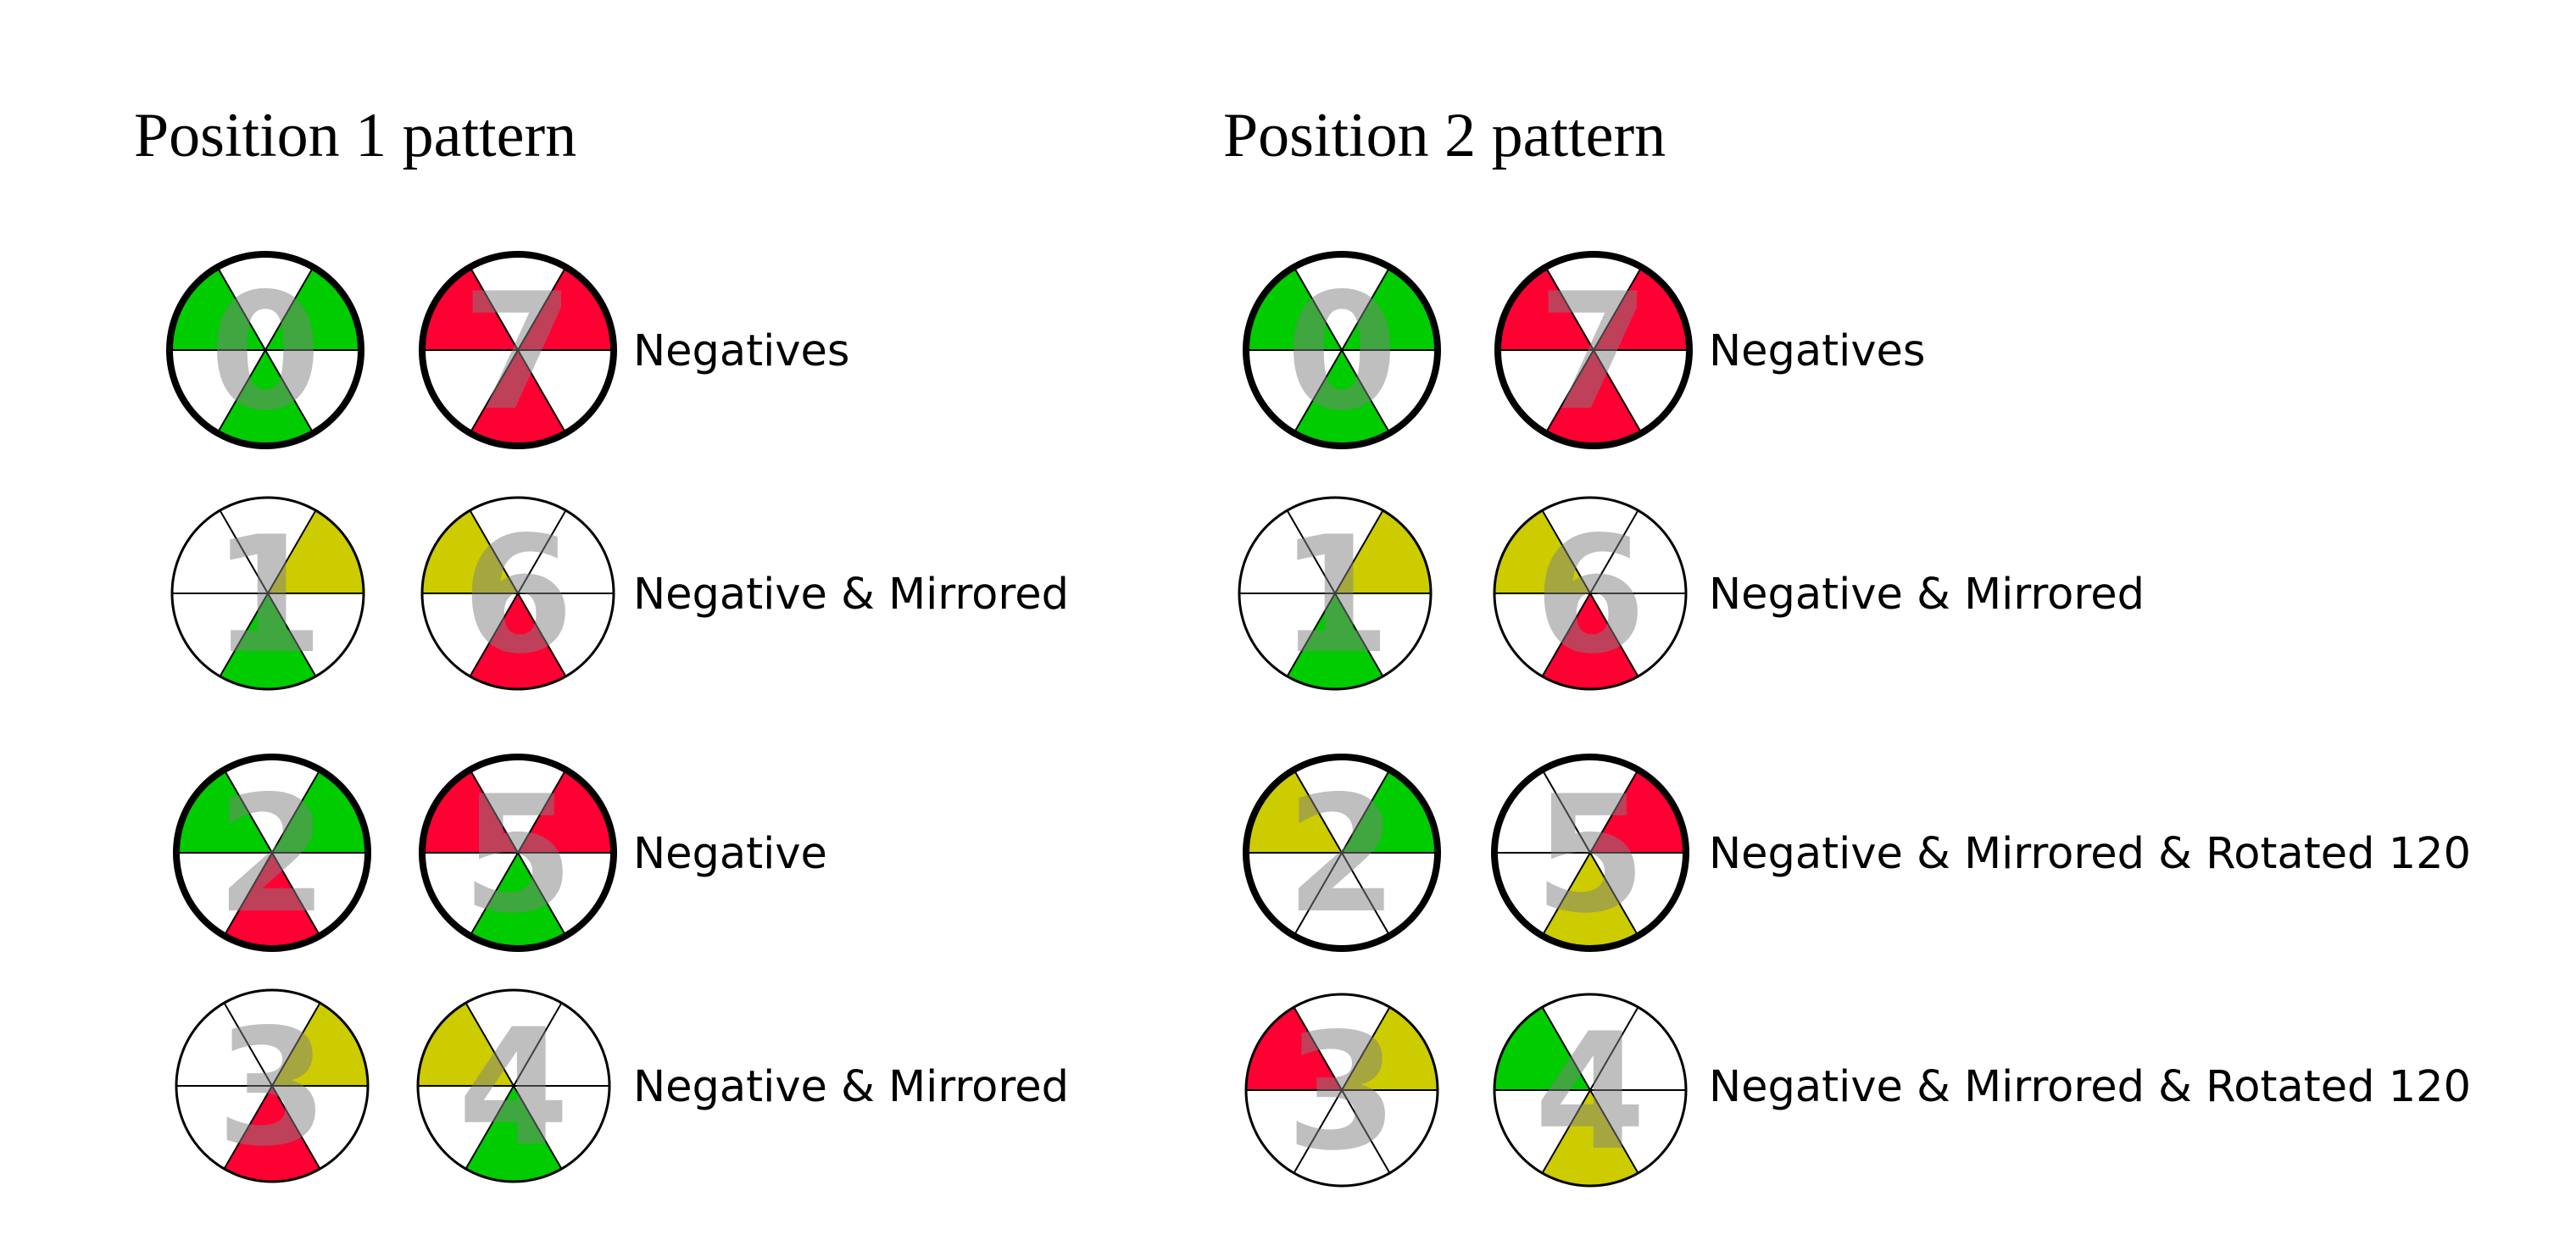 The image size is (2576, 1252). I want to click on panel-2-title: Position 2 pattern, so click(1444, 135).